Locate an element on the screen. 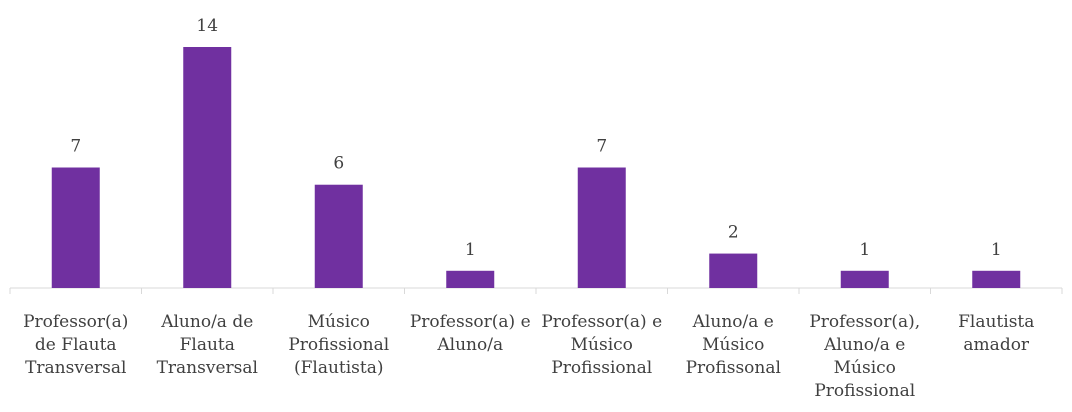 The image size is (1072, 412). x-tick-label: Músico Profissional (Flautista) is located at coordinates (338, 345).